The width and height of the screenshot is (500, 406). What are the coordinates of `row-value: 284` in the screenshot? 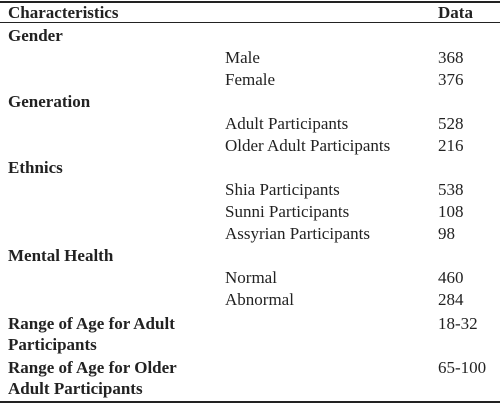 It's located at (451, 299).